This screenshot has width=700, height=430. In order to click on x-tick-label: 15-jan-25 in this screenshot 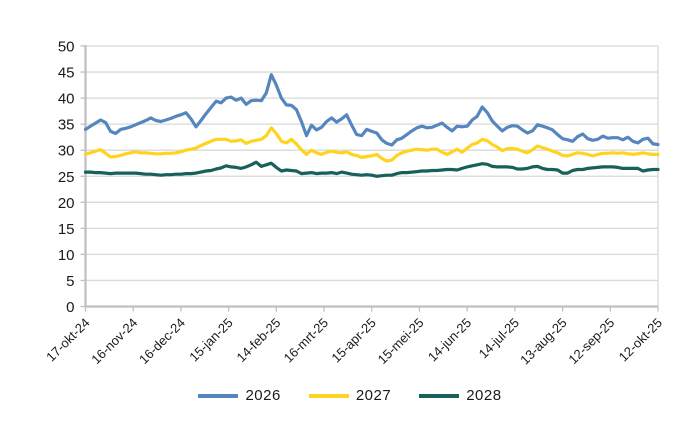, I will do `click(210, 339)`.